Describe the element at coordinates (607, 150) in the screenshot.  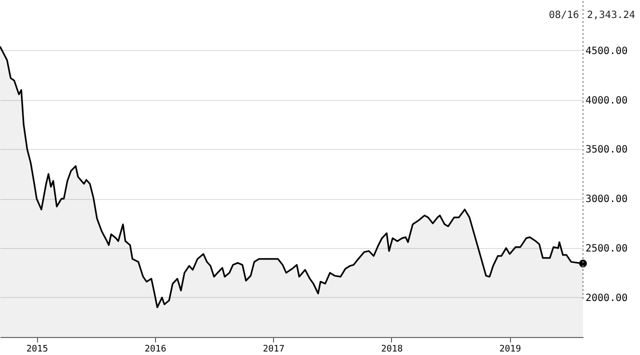
I see `y-tick-label: 3500.00` at that location.